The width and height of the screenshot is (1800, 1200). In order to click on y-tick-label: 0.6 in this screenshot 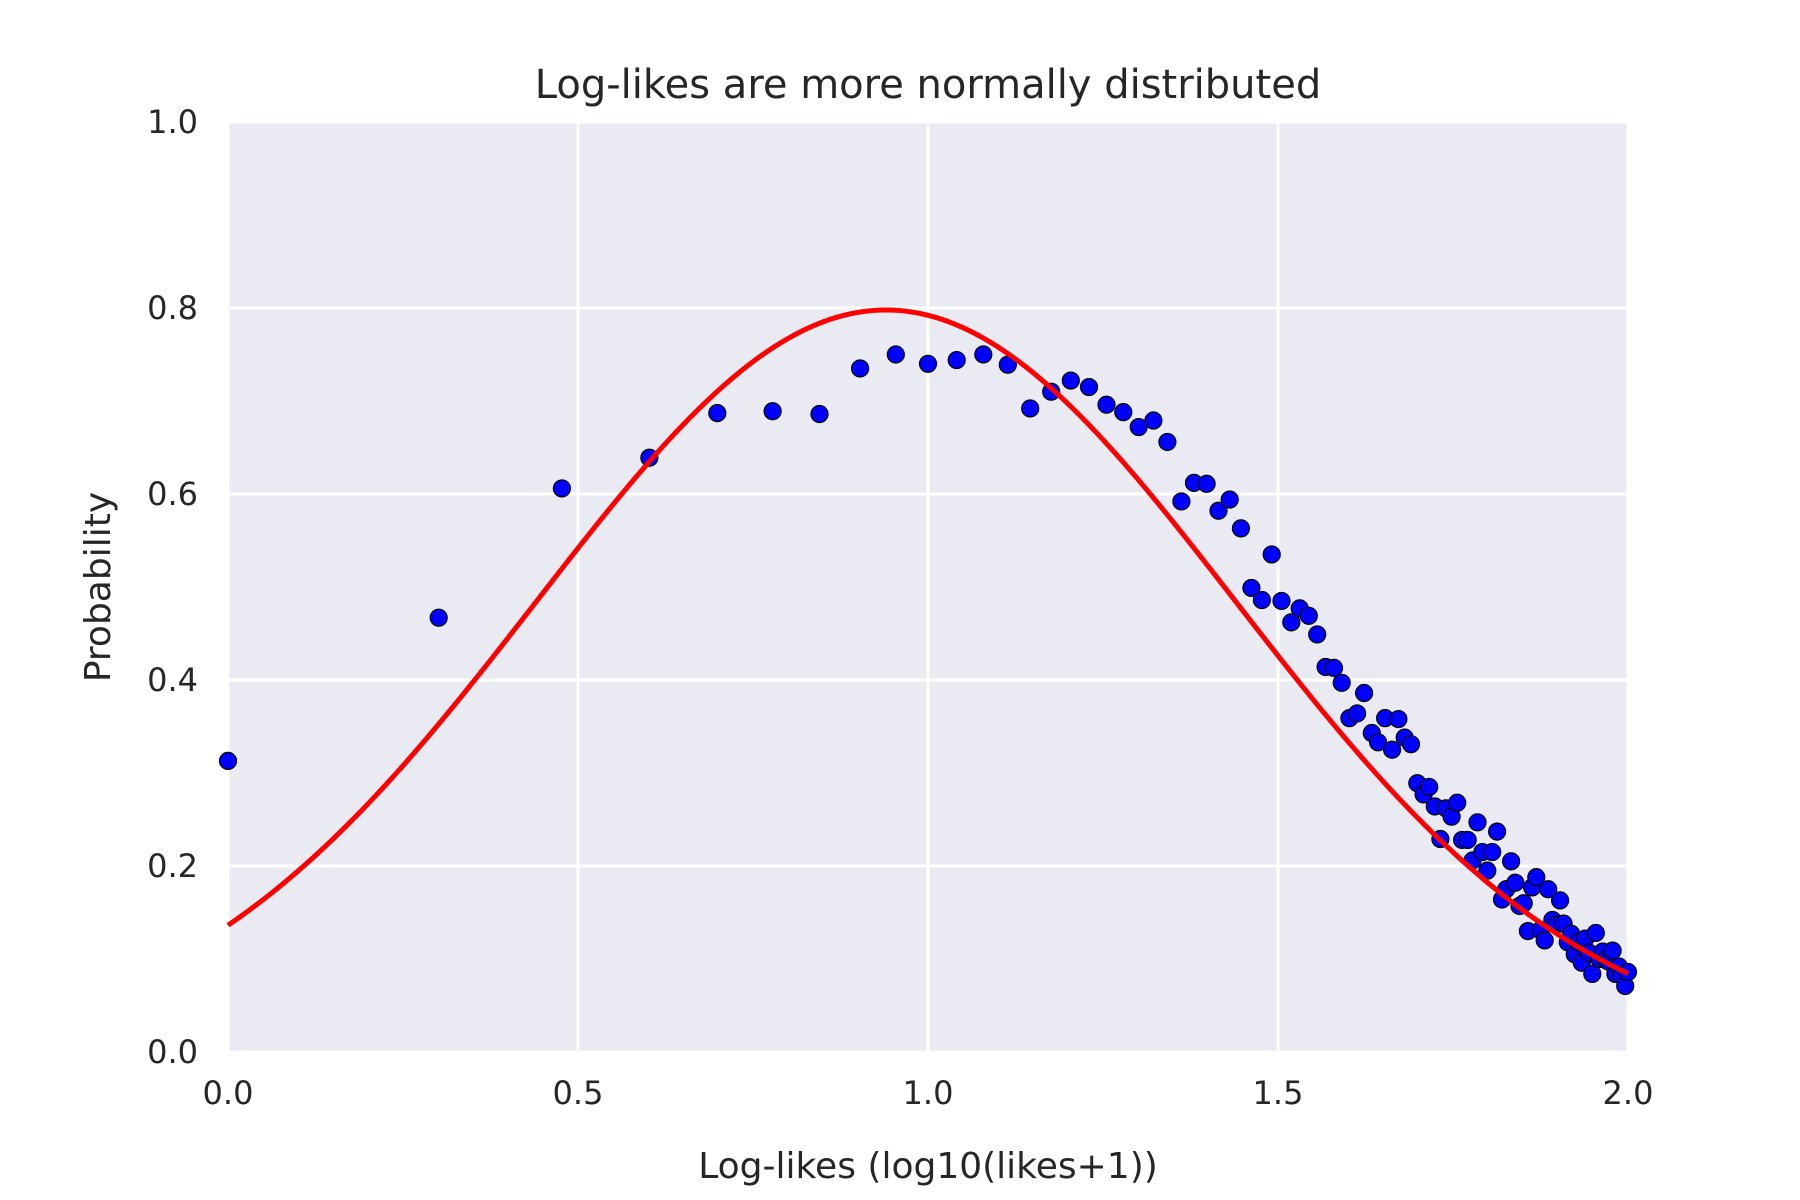, I will do `click(172, 494)`.